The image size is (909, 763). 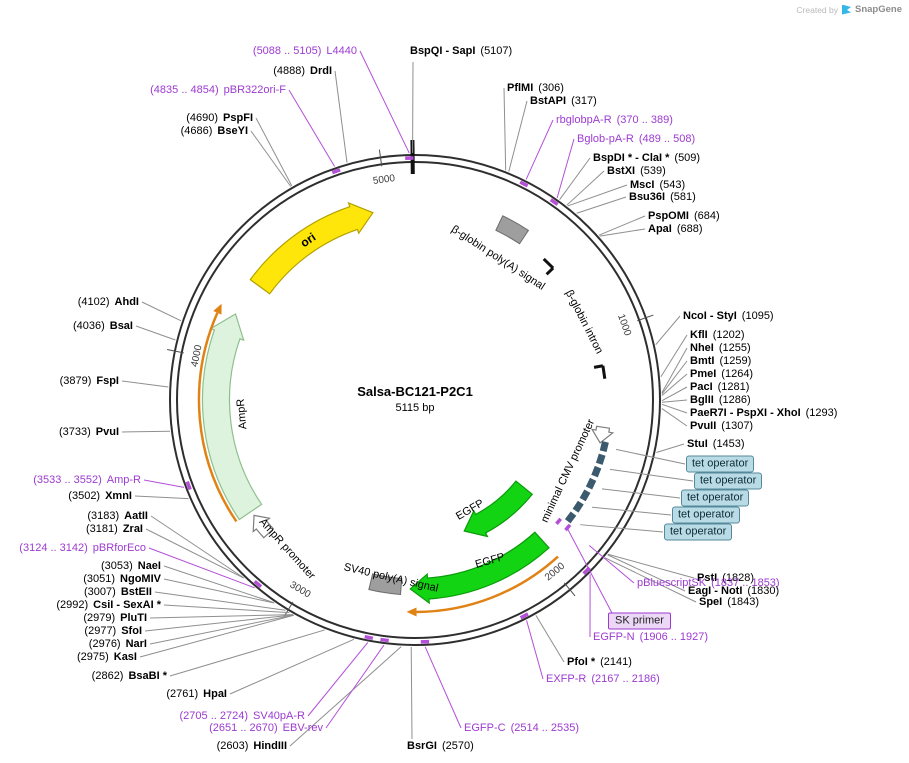 I want to click on enzyme_label-eaginoti: EagI - NotI (1830), so click(x=733, y=591).